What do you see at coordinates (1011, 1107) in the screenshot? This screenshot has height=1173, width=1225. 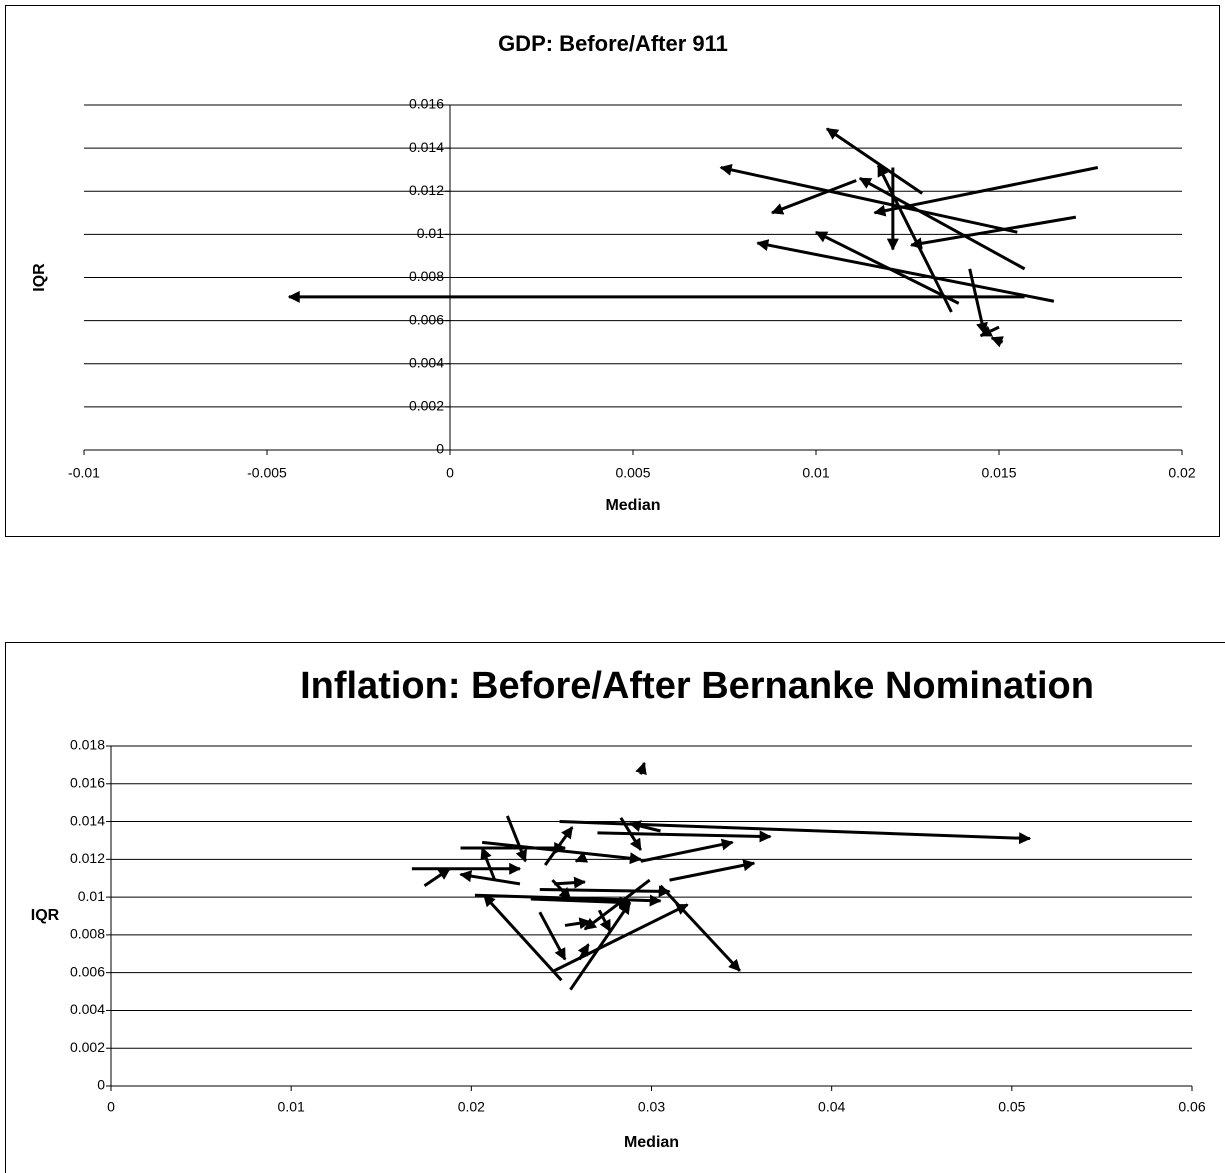 I see `x-tick-label: 0.05` at bounding box center [1011, 1107].